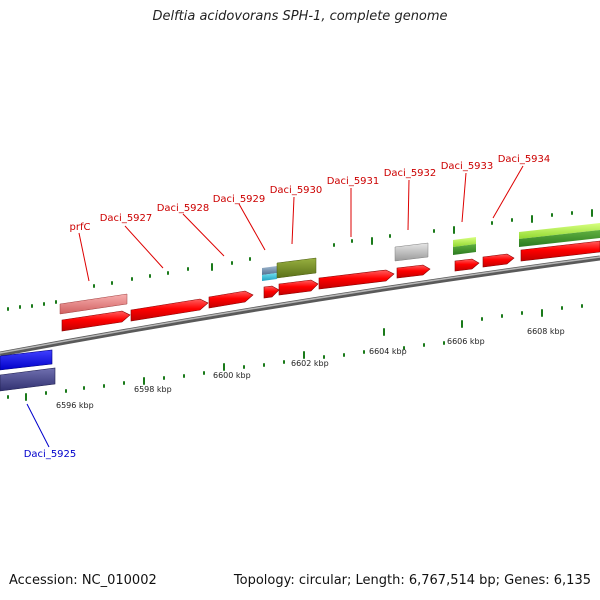 This screenshot has width=600, height=600. What do you see at coordinates (126, 218) in the screenshot?
I see `label-daci-5927: Daci_5927` at bounding box center [126, 218].